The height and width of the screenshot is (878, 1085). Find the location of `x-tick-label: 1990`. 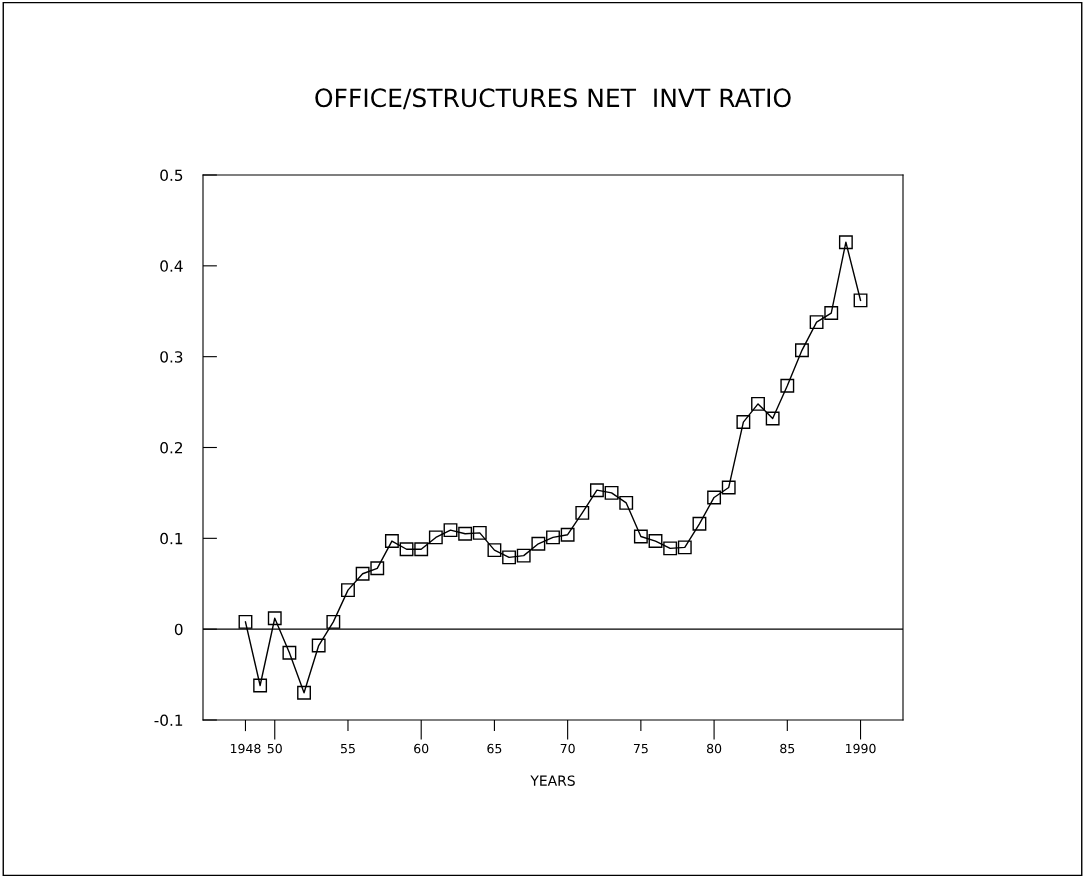

x-tick-label: 1990 is located at coordinates (861, 748).